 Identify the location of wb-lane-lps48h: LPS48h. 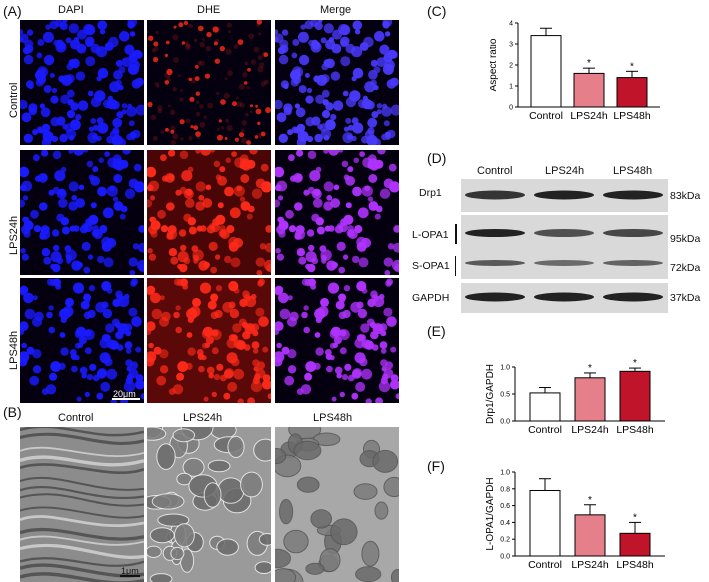
(633, 171).